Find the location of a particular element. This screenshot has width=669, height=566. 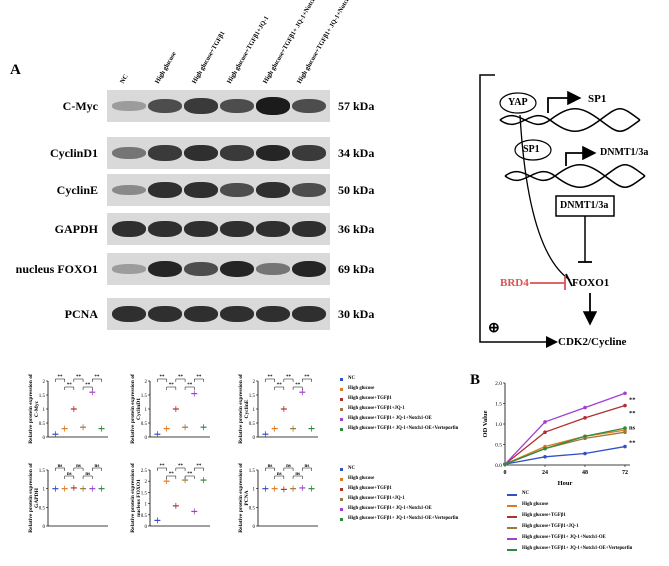

panel-letter-a: A is located at coordinates (15, 70).